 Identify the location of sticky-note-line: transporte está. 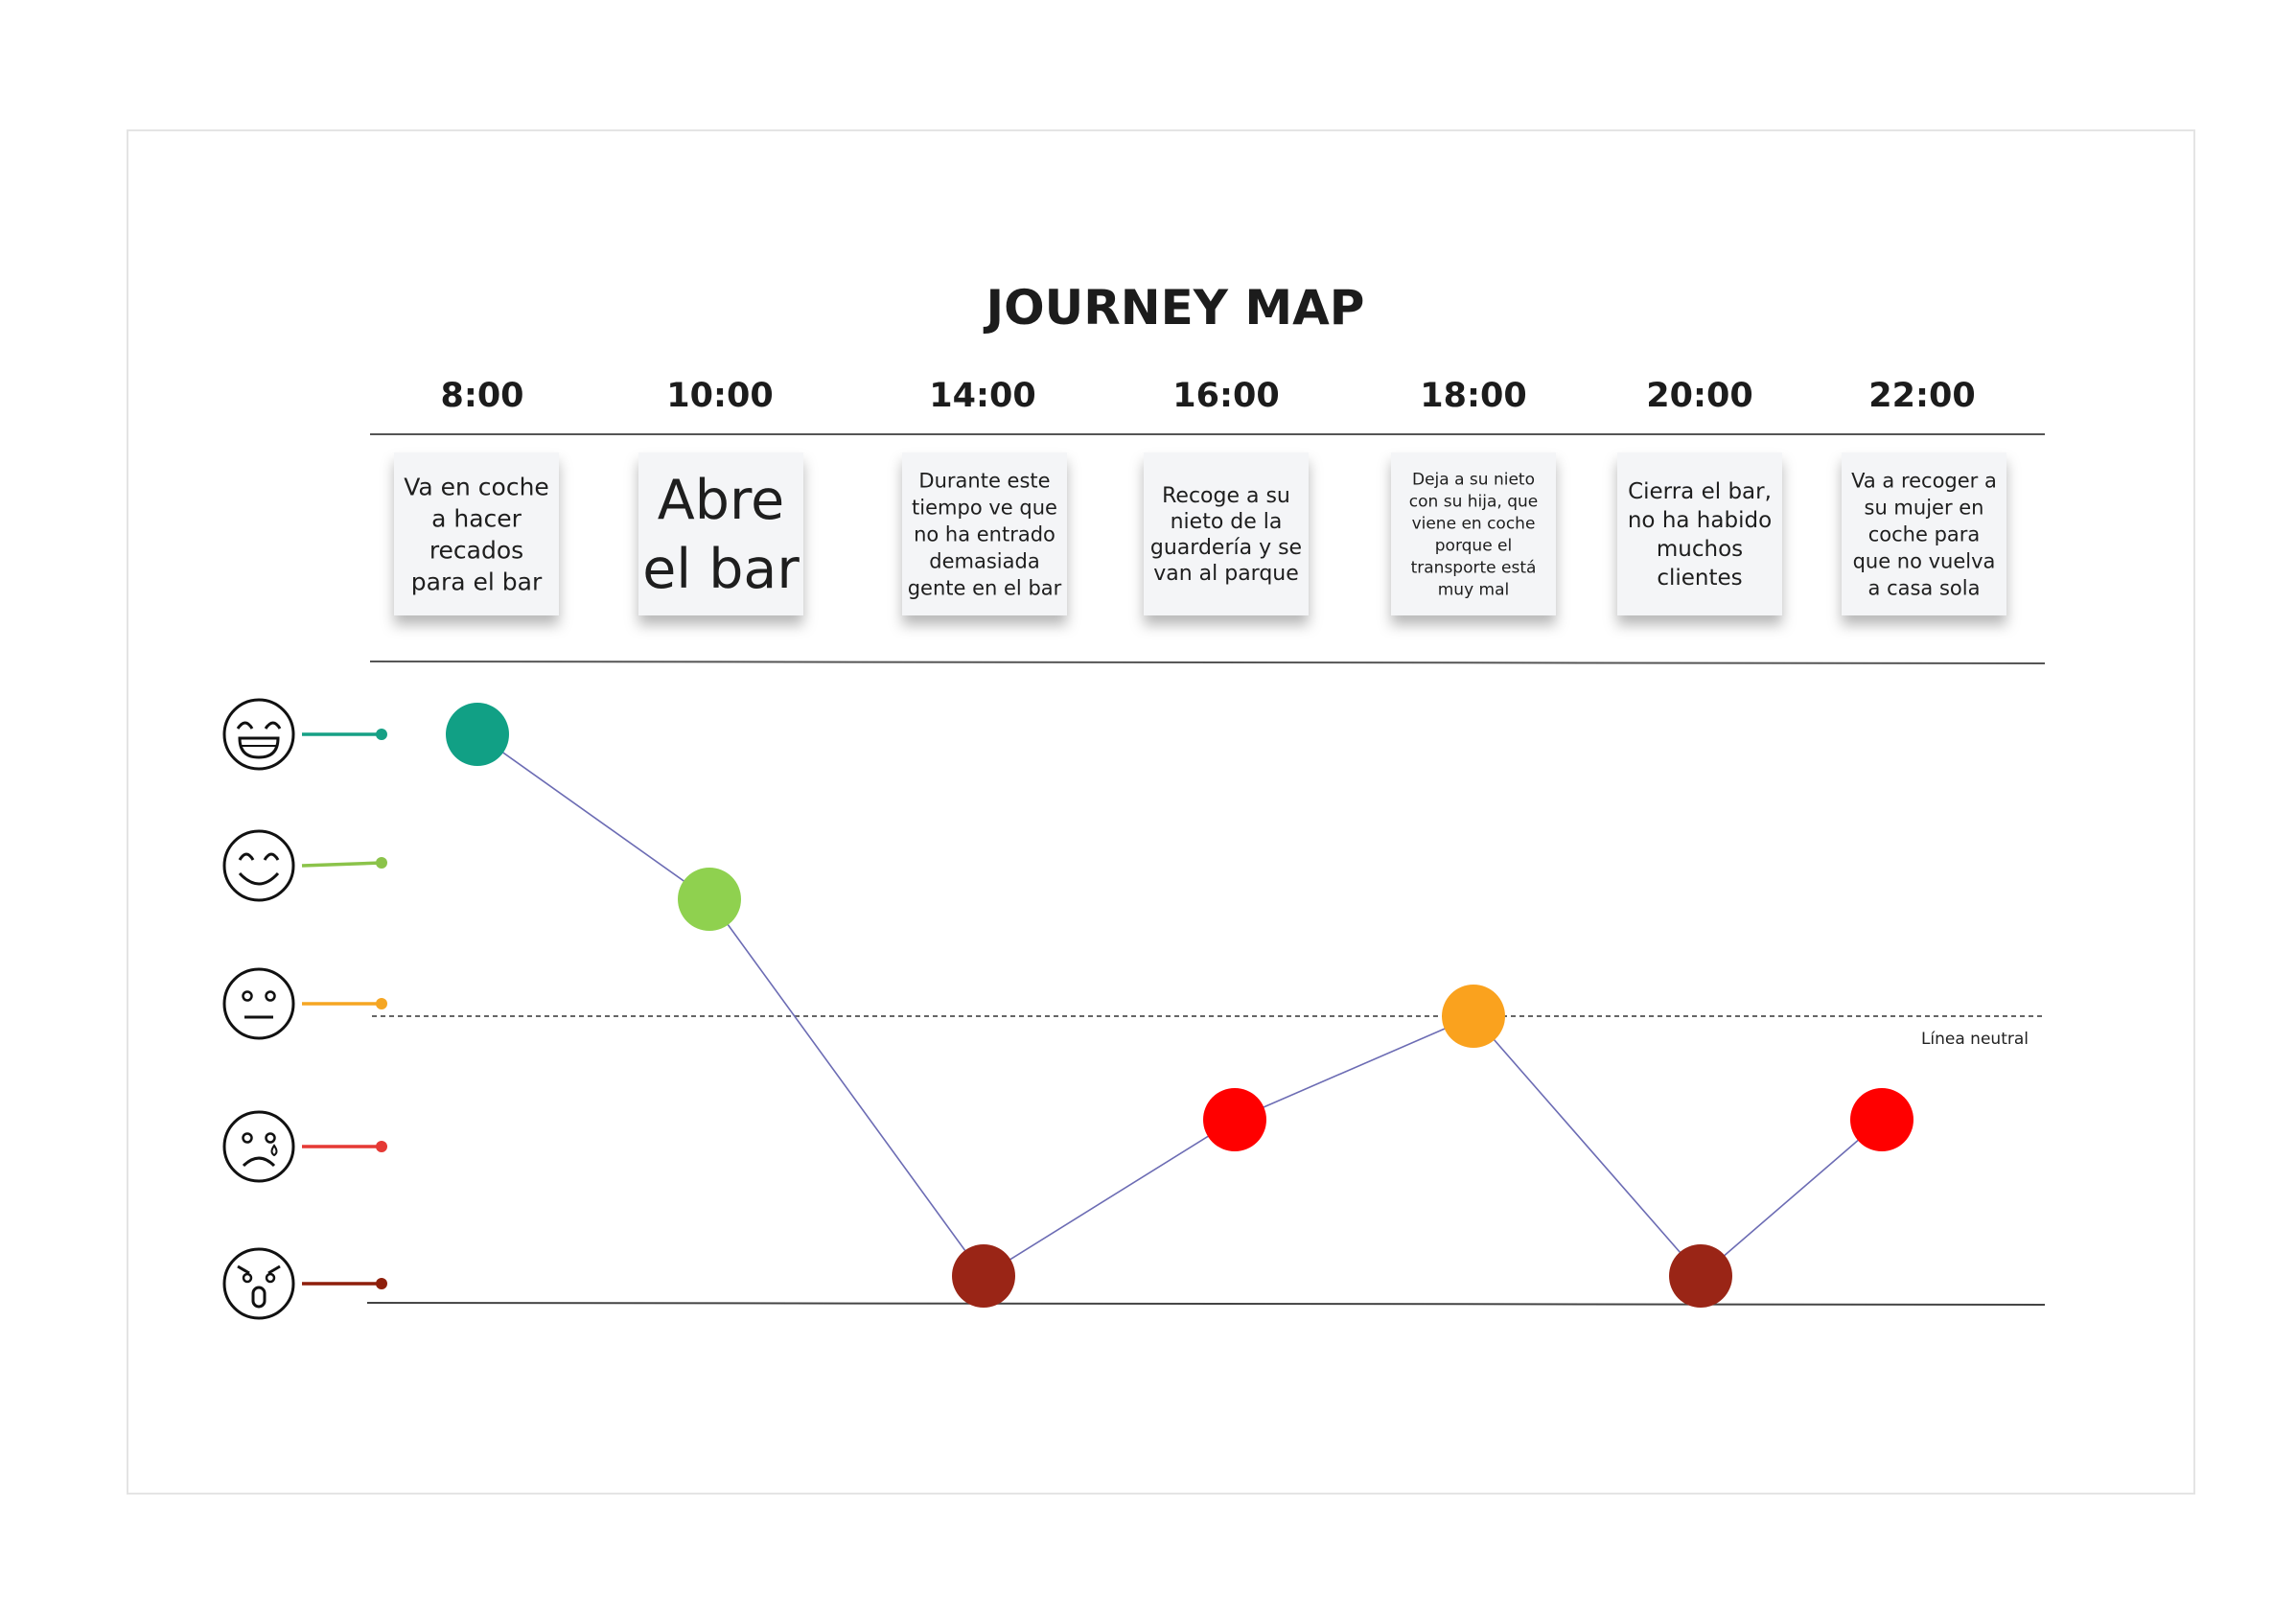
(1474, 567).